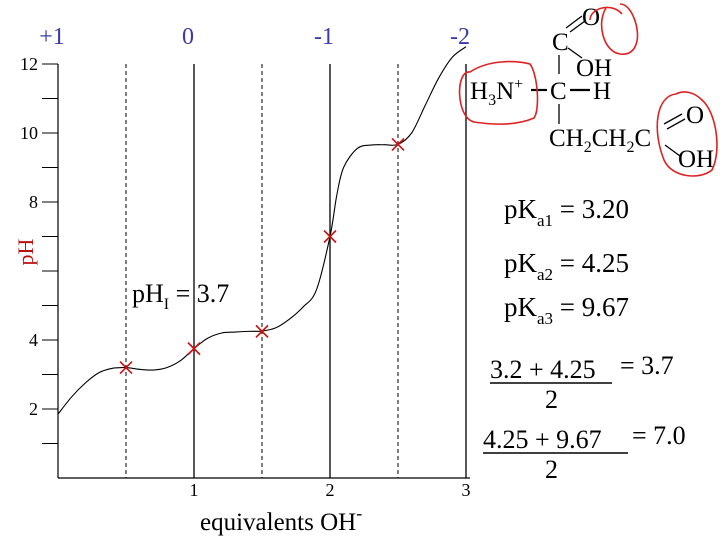  I want to click on charge-label: -1, so click(324, 37).